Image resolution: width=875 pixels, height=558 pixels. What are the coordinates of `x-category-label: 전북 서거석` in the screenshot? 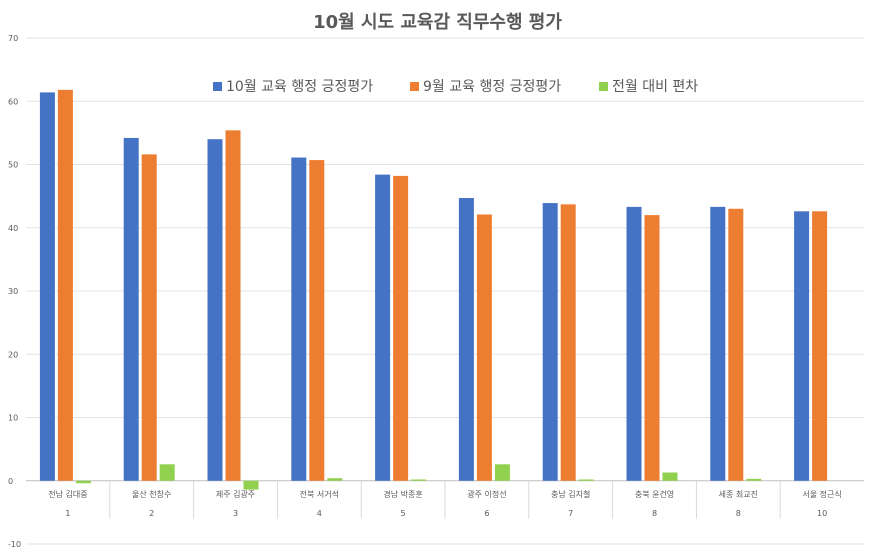 It's located at (319, 494).